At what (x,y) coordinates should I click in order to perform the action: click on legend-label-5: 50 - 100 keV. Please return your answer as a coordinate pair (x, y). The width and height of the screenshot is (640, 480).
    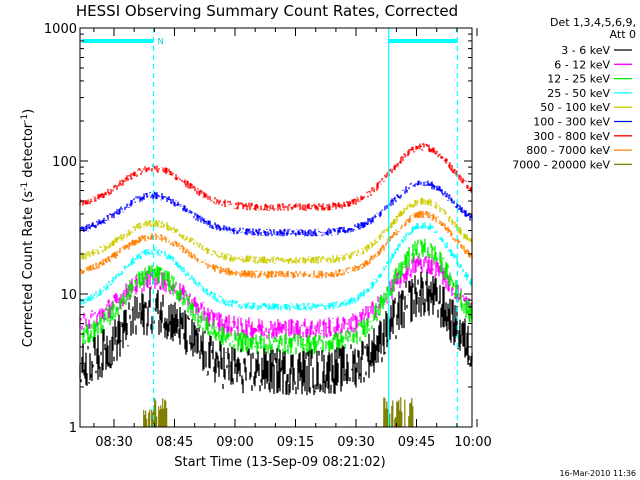
    Looking at the image, I should click on (575, 107).